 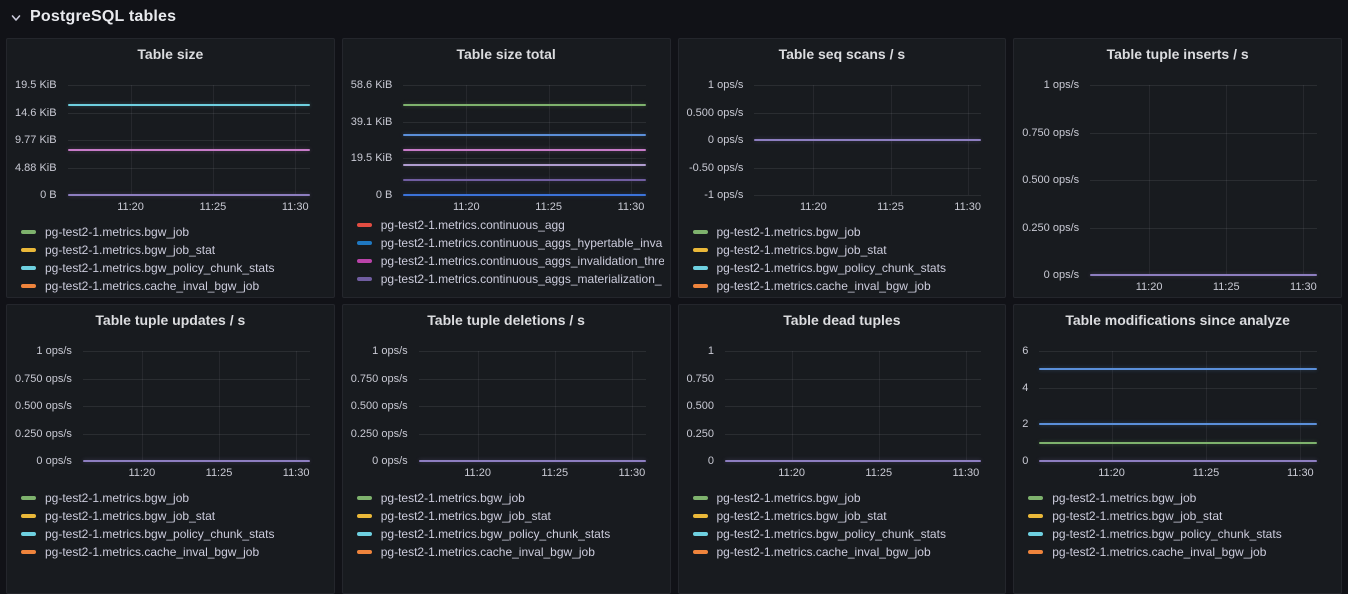 What do you see at coordinates (506, 320) in the screenshot?
I see `panel-title: Table tuple deletions / s` at bounding box center [506, 320].